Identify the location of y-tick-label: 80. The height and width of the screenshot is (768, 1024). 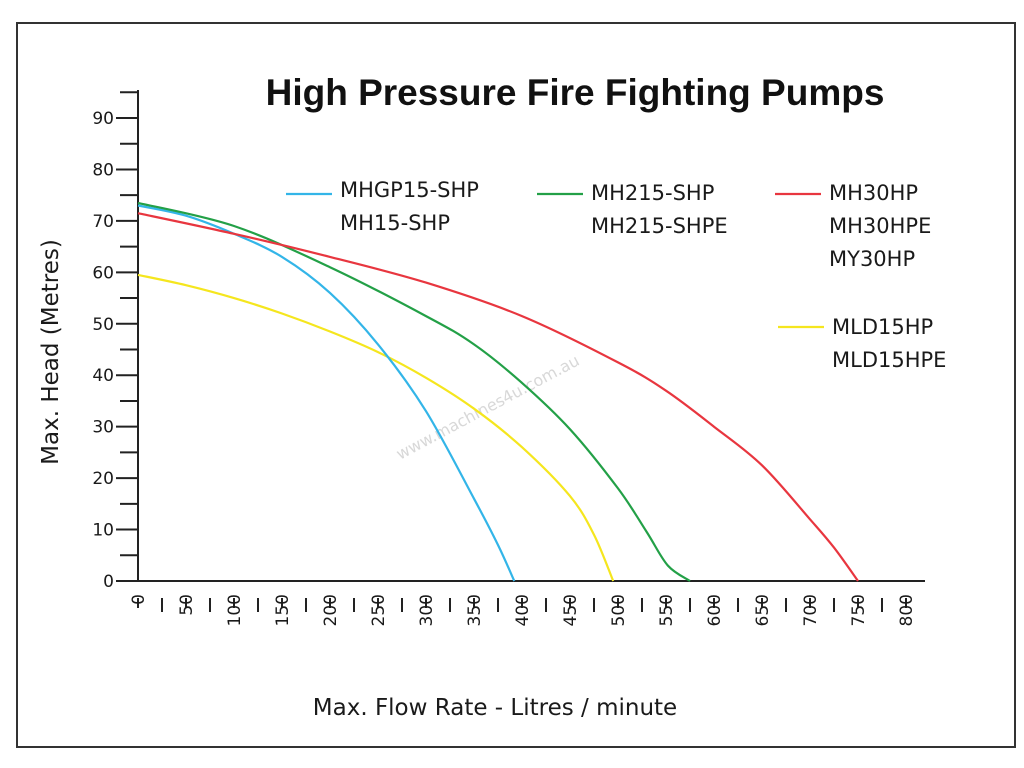
(103, 170).